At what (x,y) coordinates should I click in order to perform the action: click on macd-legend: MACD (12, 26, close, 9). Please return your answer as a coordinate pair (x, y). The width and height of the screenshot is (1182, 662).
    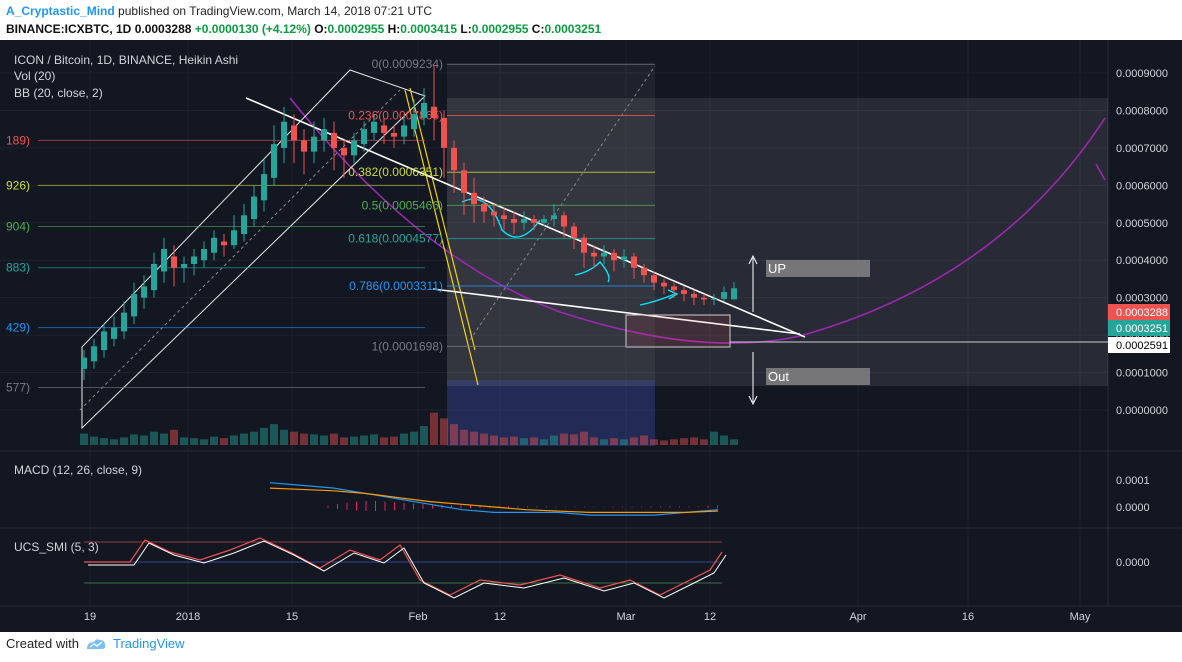
    Looking at the image, I should click on (78, 470).